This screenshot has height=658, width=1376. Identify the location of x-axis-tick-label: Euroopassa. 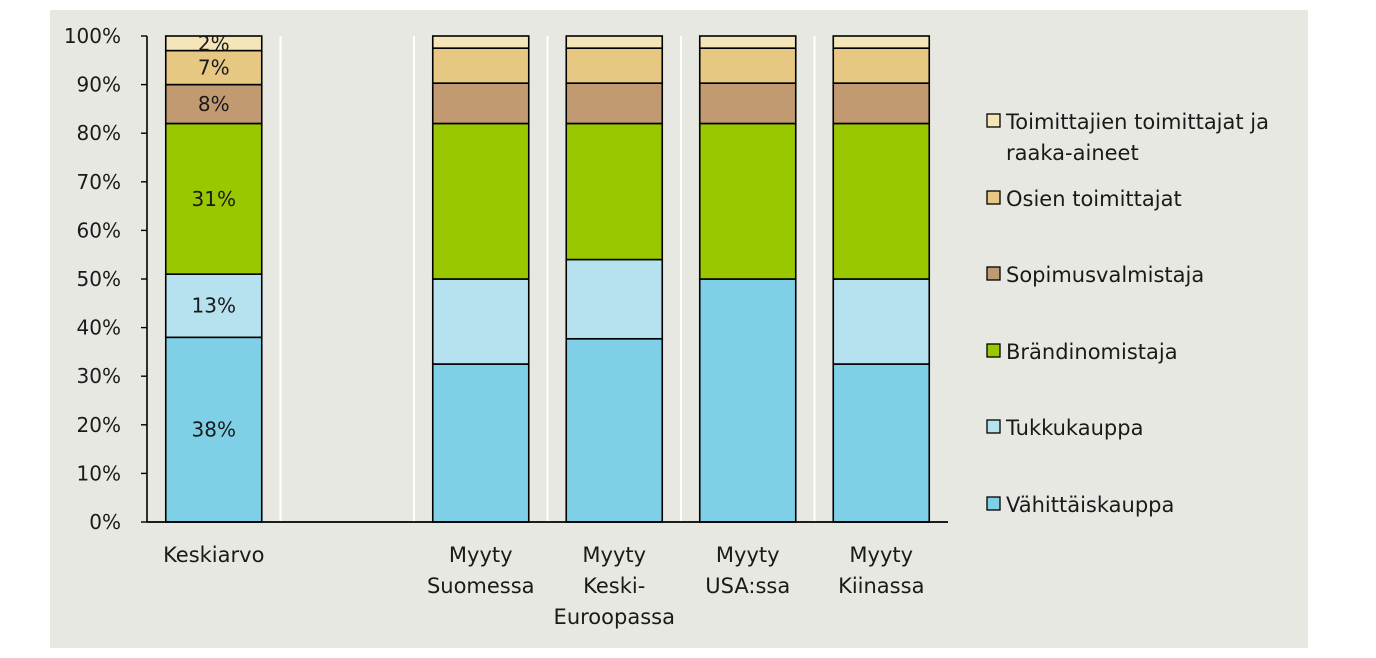
(614, 617).